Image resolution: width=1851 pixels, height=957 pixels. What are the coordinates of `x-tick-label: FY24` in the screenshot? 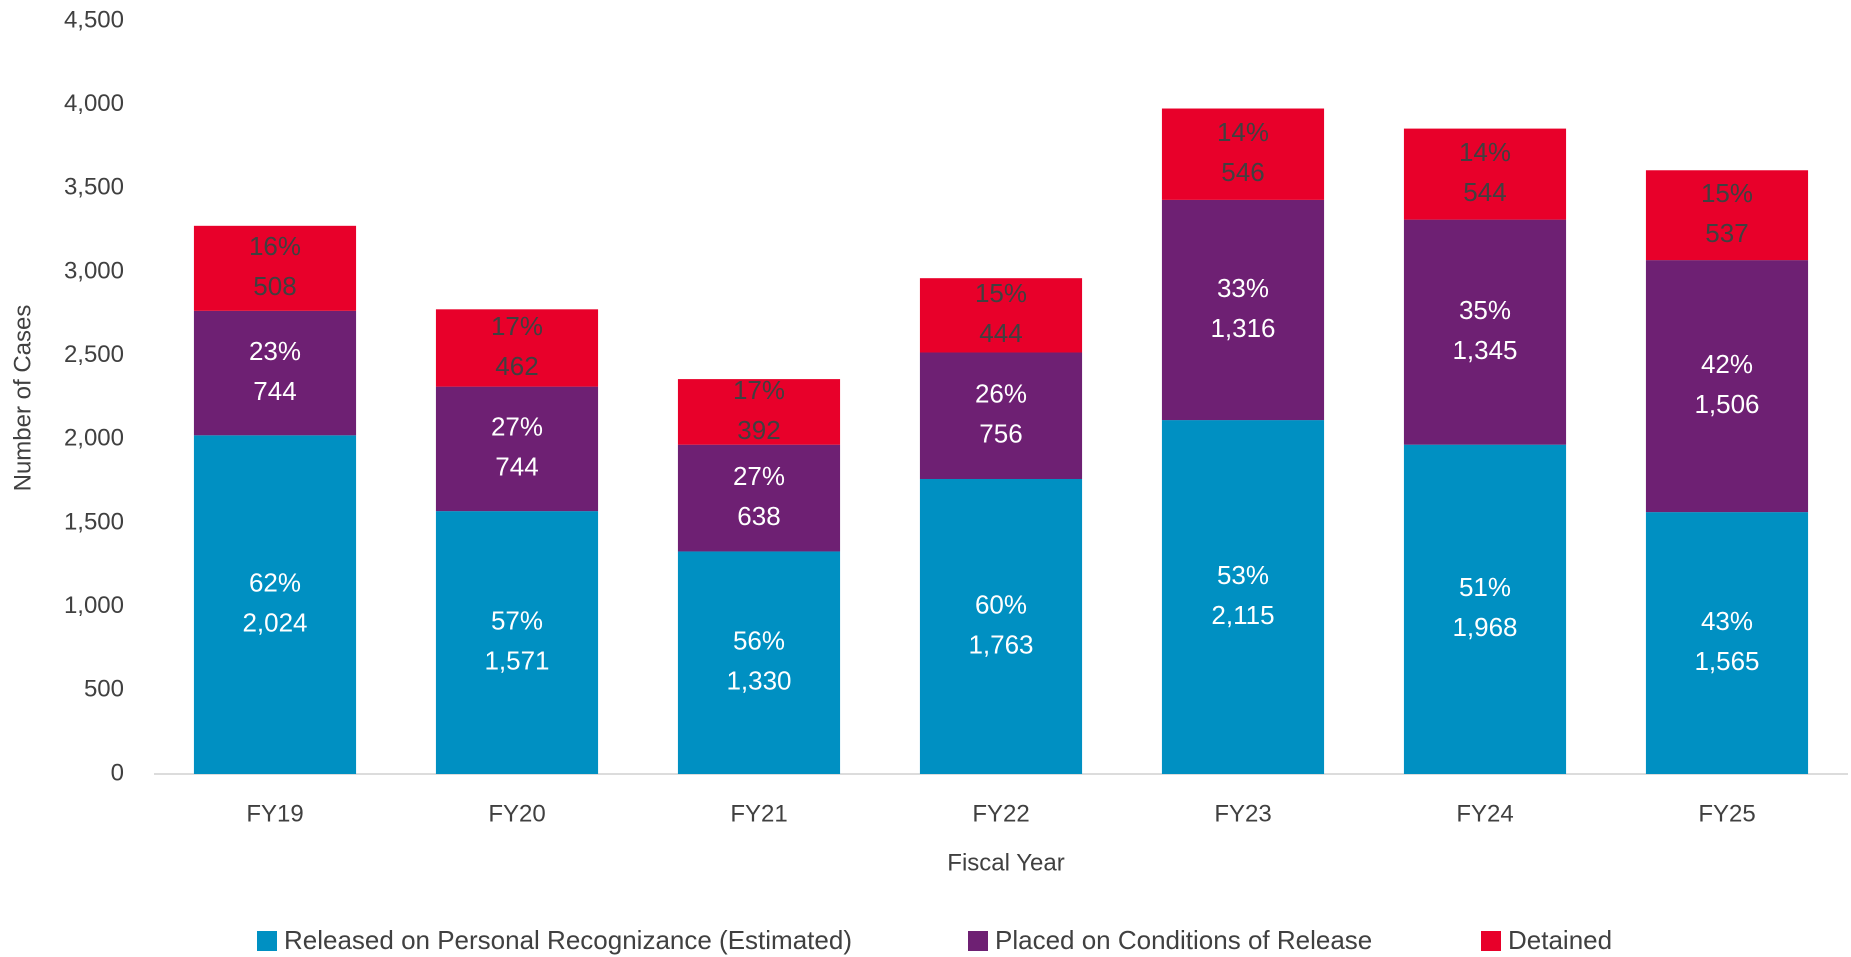 It's located at (1484, 813).